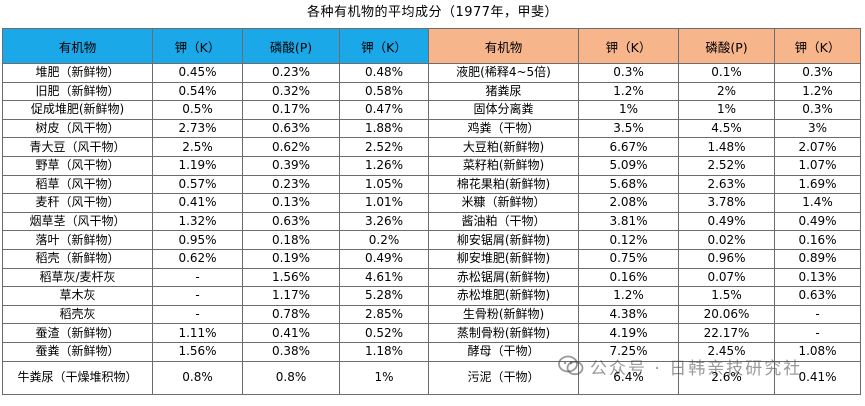  Describe the element at coordinates (817, 203) in the screenshot. I see `right-potassium-2-cell: 1.4%` at that location.